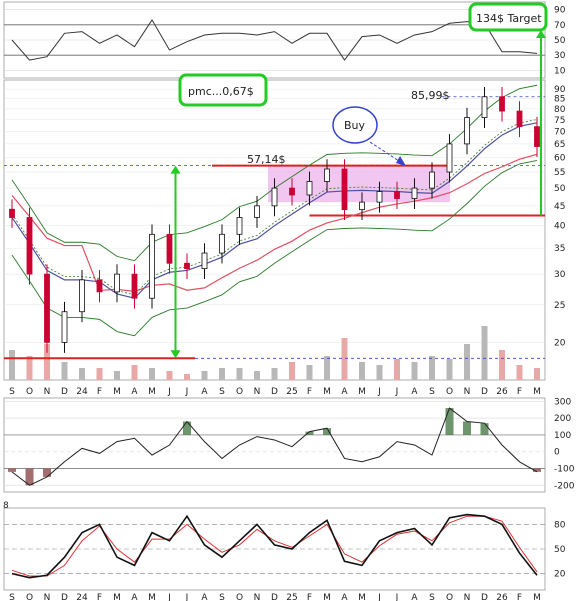 The image size is (580, 601). What do you see at coordinates (560, 227) in the screenshot?
I see `price-y-tick: 40` at bounding box center [560, 227].